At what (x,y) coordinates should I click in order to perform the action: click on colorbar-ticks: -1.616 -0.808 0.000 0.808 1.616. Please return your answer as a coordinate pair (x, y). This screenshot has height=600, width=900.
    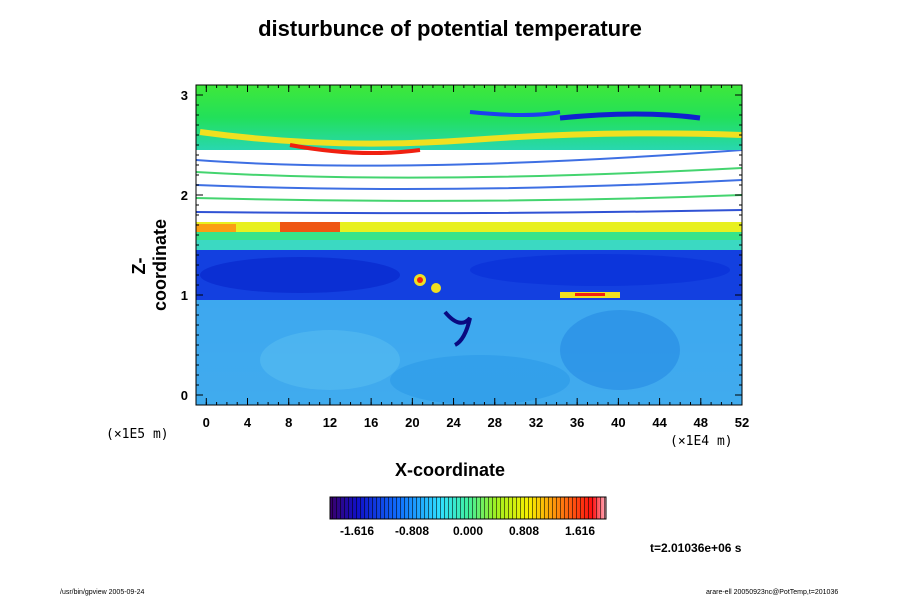
    Looking at the image, I should click on (467, 531).